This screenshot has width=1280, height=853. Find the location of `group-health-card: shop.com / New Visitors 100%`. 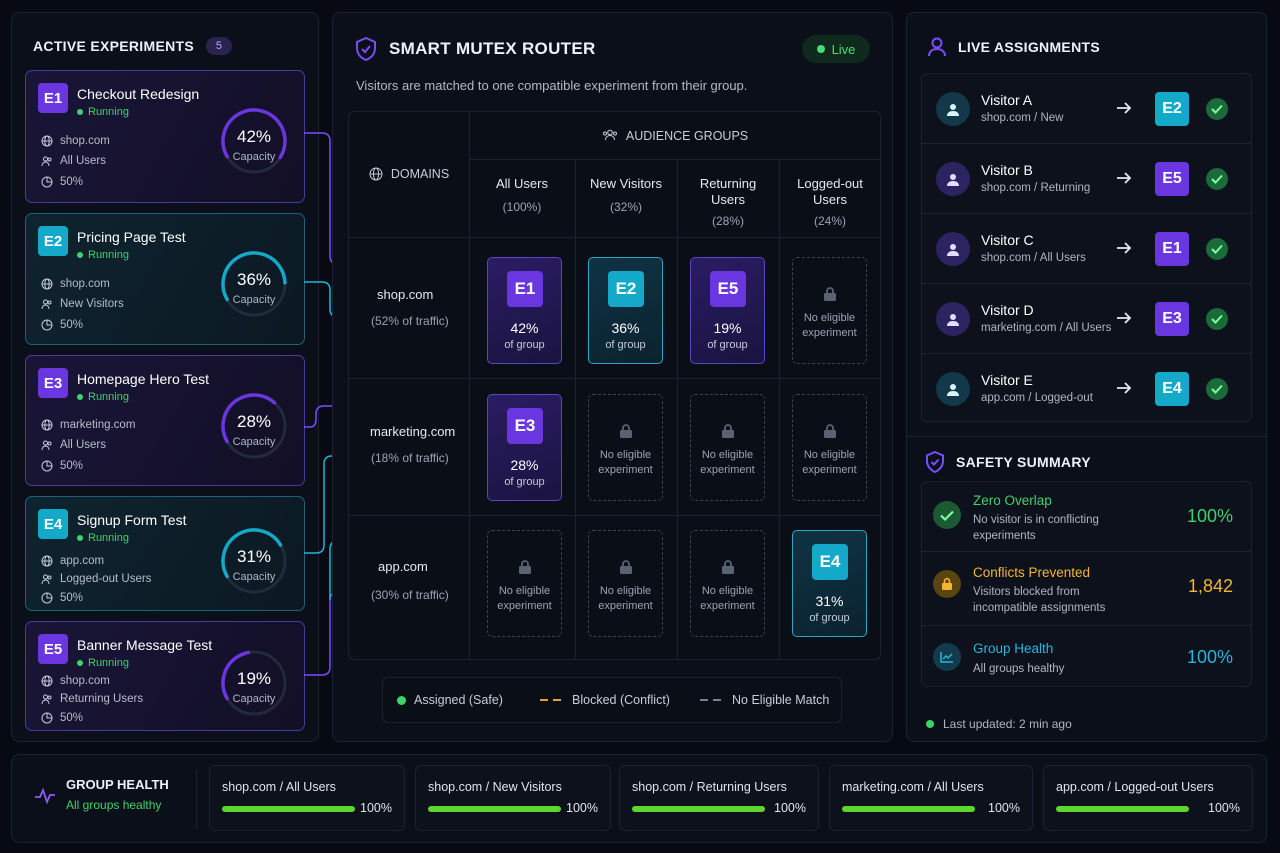

group-health-card: shop.com / New Visitors 100% is located at coordinates (513, 798).